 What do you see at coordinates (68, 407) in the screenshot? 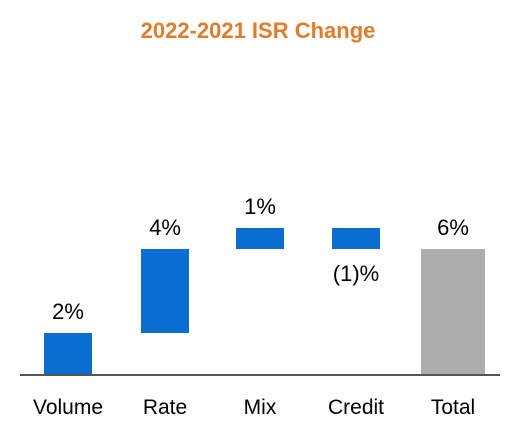
I see `category-label-volume: Volume` at bounding box center [68, 407].